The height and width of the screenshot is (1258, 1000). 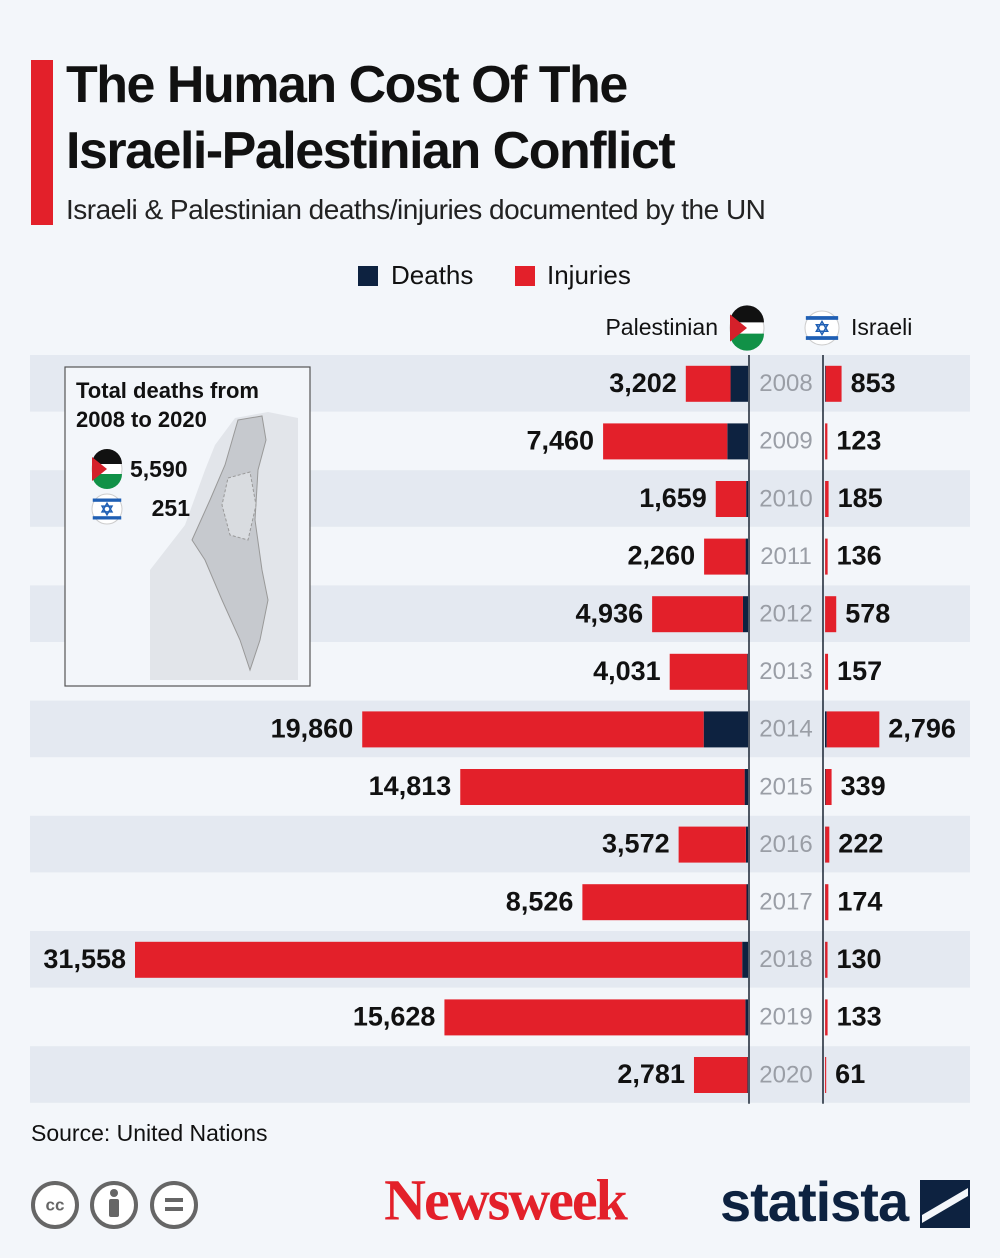 What do you see at coordinates (149, 1133) in the screenshot?
I see `source: Source: United Nations` at bounding box center [149, 1133].